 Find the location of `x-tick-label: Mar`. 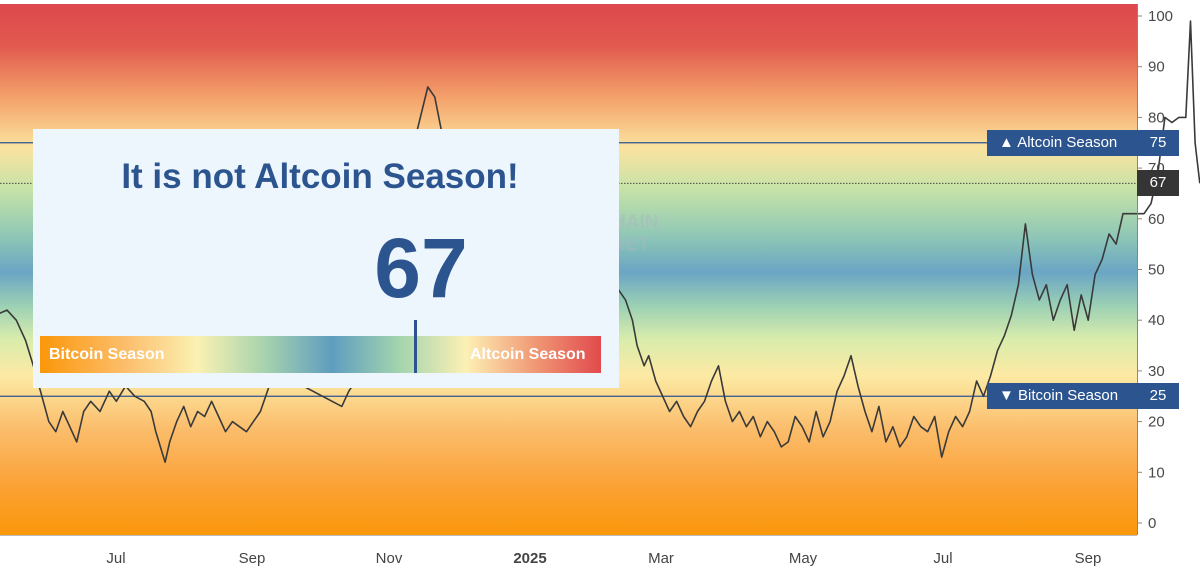

x-tick-label: Mar is located at coordinates (661, 558).